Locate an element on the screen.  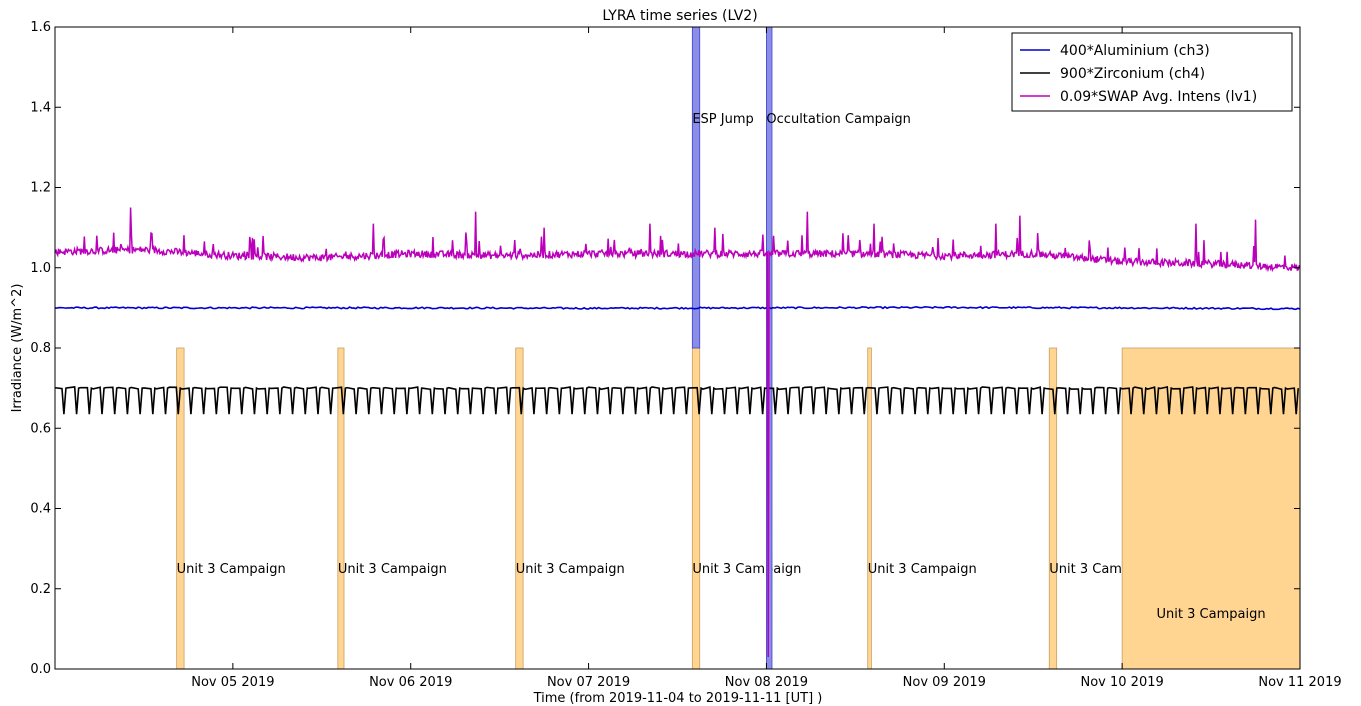
chart-title: LYRA time series (LV2) is located at coordinates (679, 16).